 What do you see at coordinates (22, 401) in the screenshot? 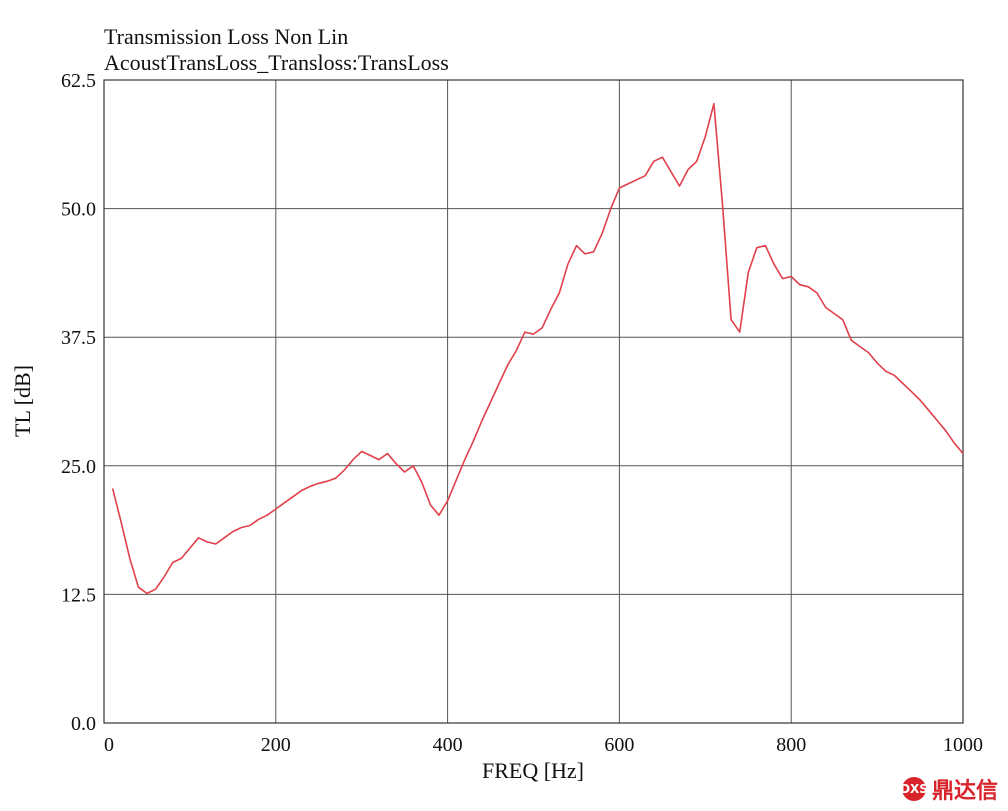
I see `y-axis-label: TL [dB]` at bounding box center [22, 401].